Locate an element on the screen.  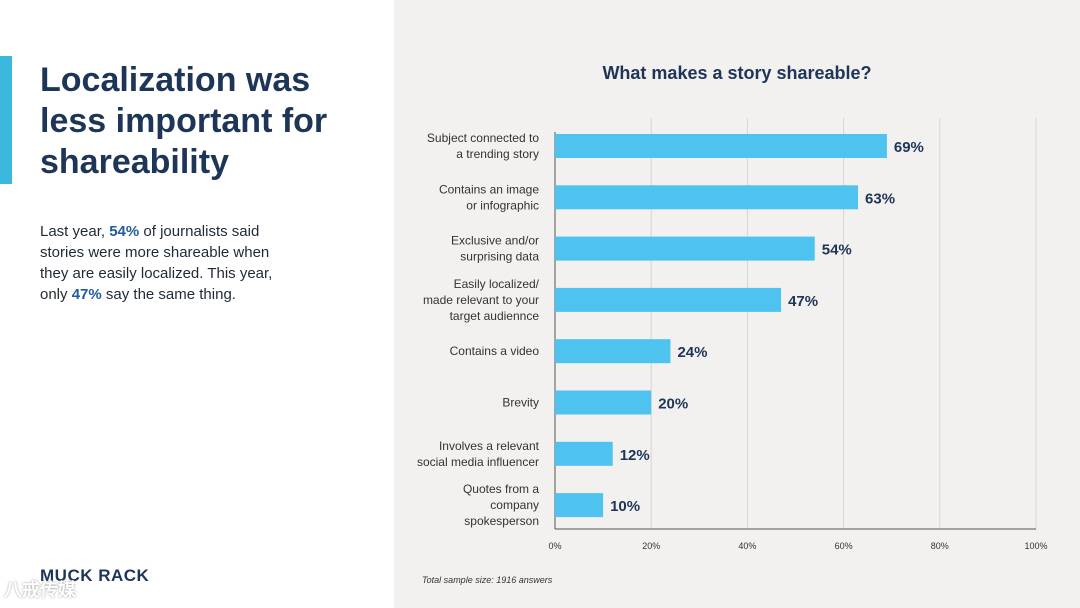
category-label: Brevity is located at coordinates (520, 403).